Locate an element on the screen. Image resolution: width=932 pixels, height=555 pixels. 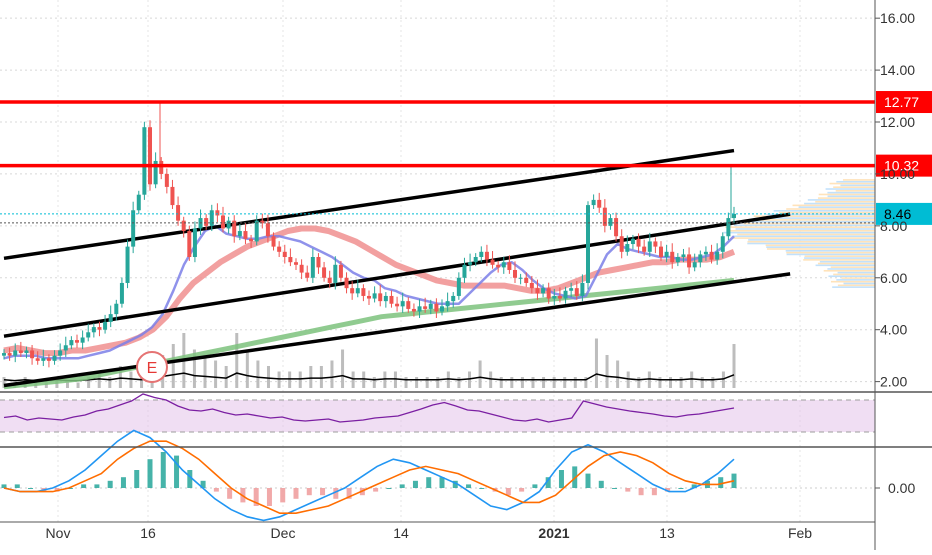
x-tick-label: 2021 is located at coordinates (553, 533).